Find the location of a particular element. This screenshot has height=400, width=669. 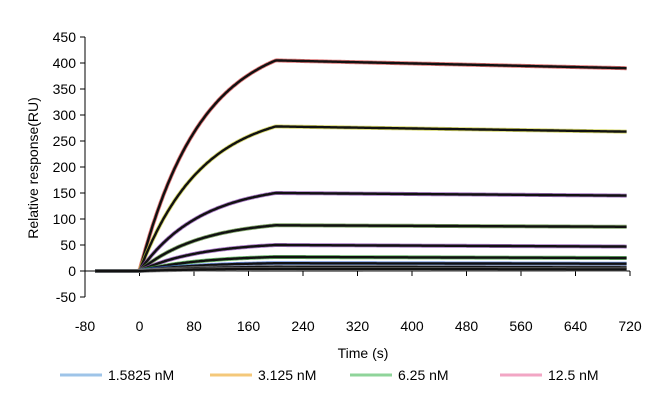

legend-label: 12.5 nM is located at coordinates (573, 375).